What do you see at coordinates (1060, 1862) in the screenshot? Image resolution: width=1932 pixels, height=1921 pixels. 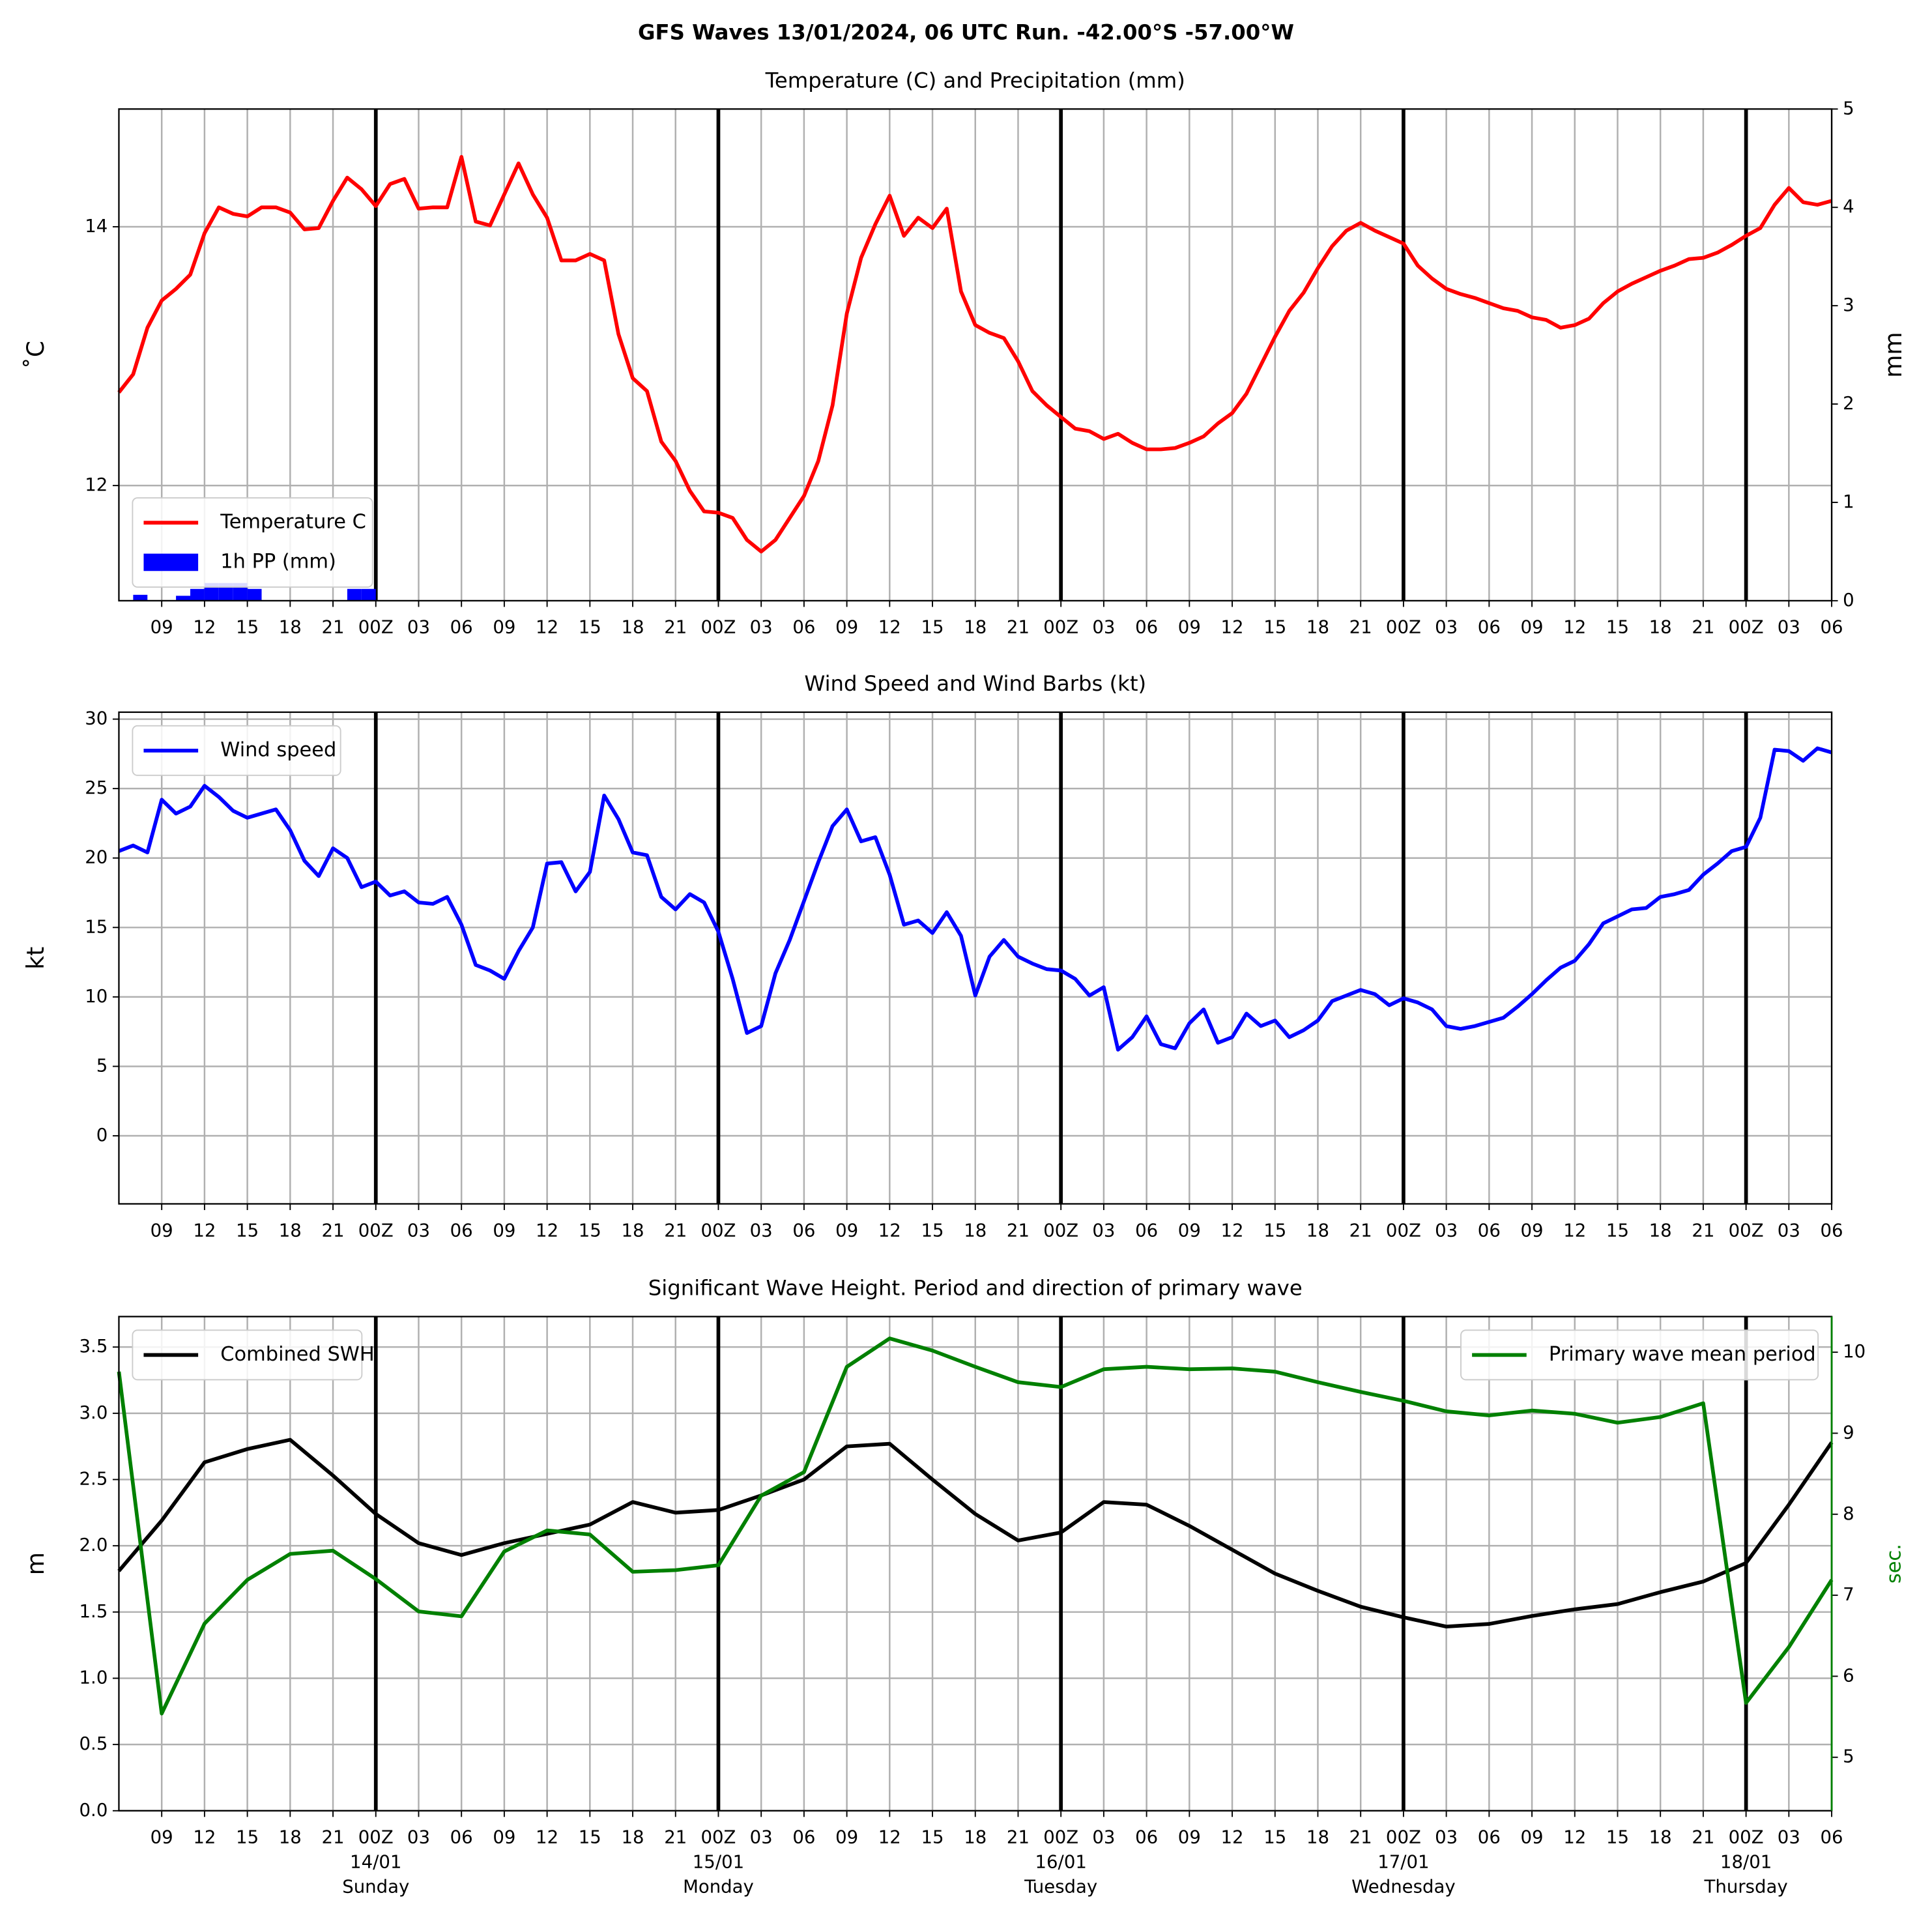 I see `date-label: 16/01` at bounding box center [1060, 1862].